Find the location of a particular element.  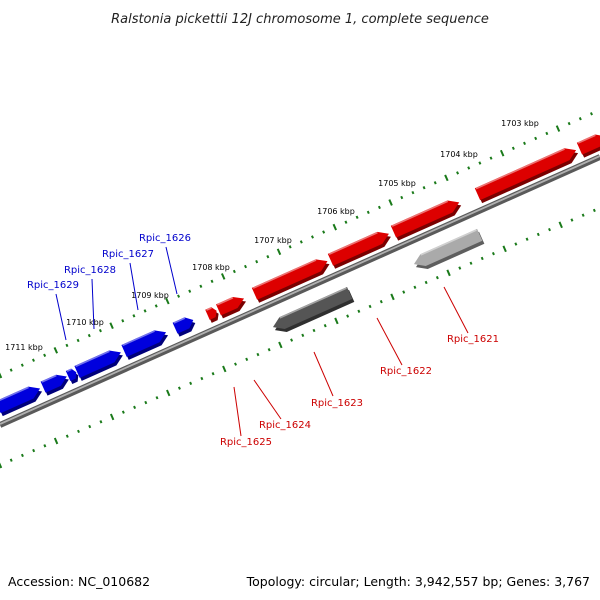

scale-label: 1705 kbp is located at coordinates (397, 183).